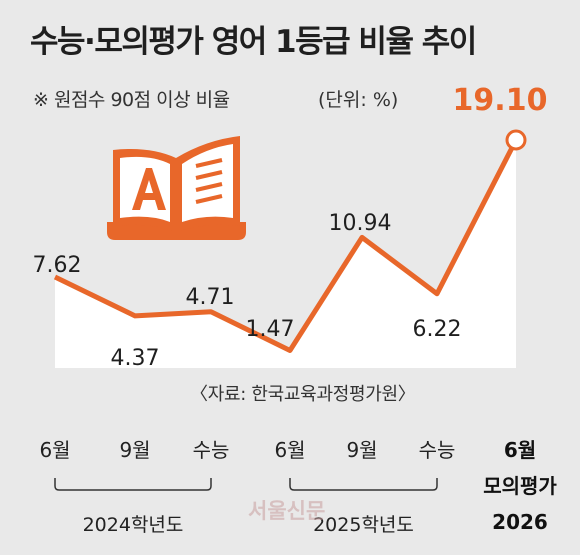 This screenshot has height=555, width=580. Describe the element at coordinates (57, 265) in the screenshot. I see `data-label: 7.62` at that location.